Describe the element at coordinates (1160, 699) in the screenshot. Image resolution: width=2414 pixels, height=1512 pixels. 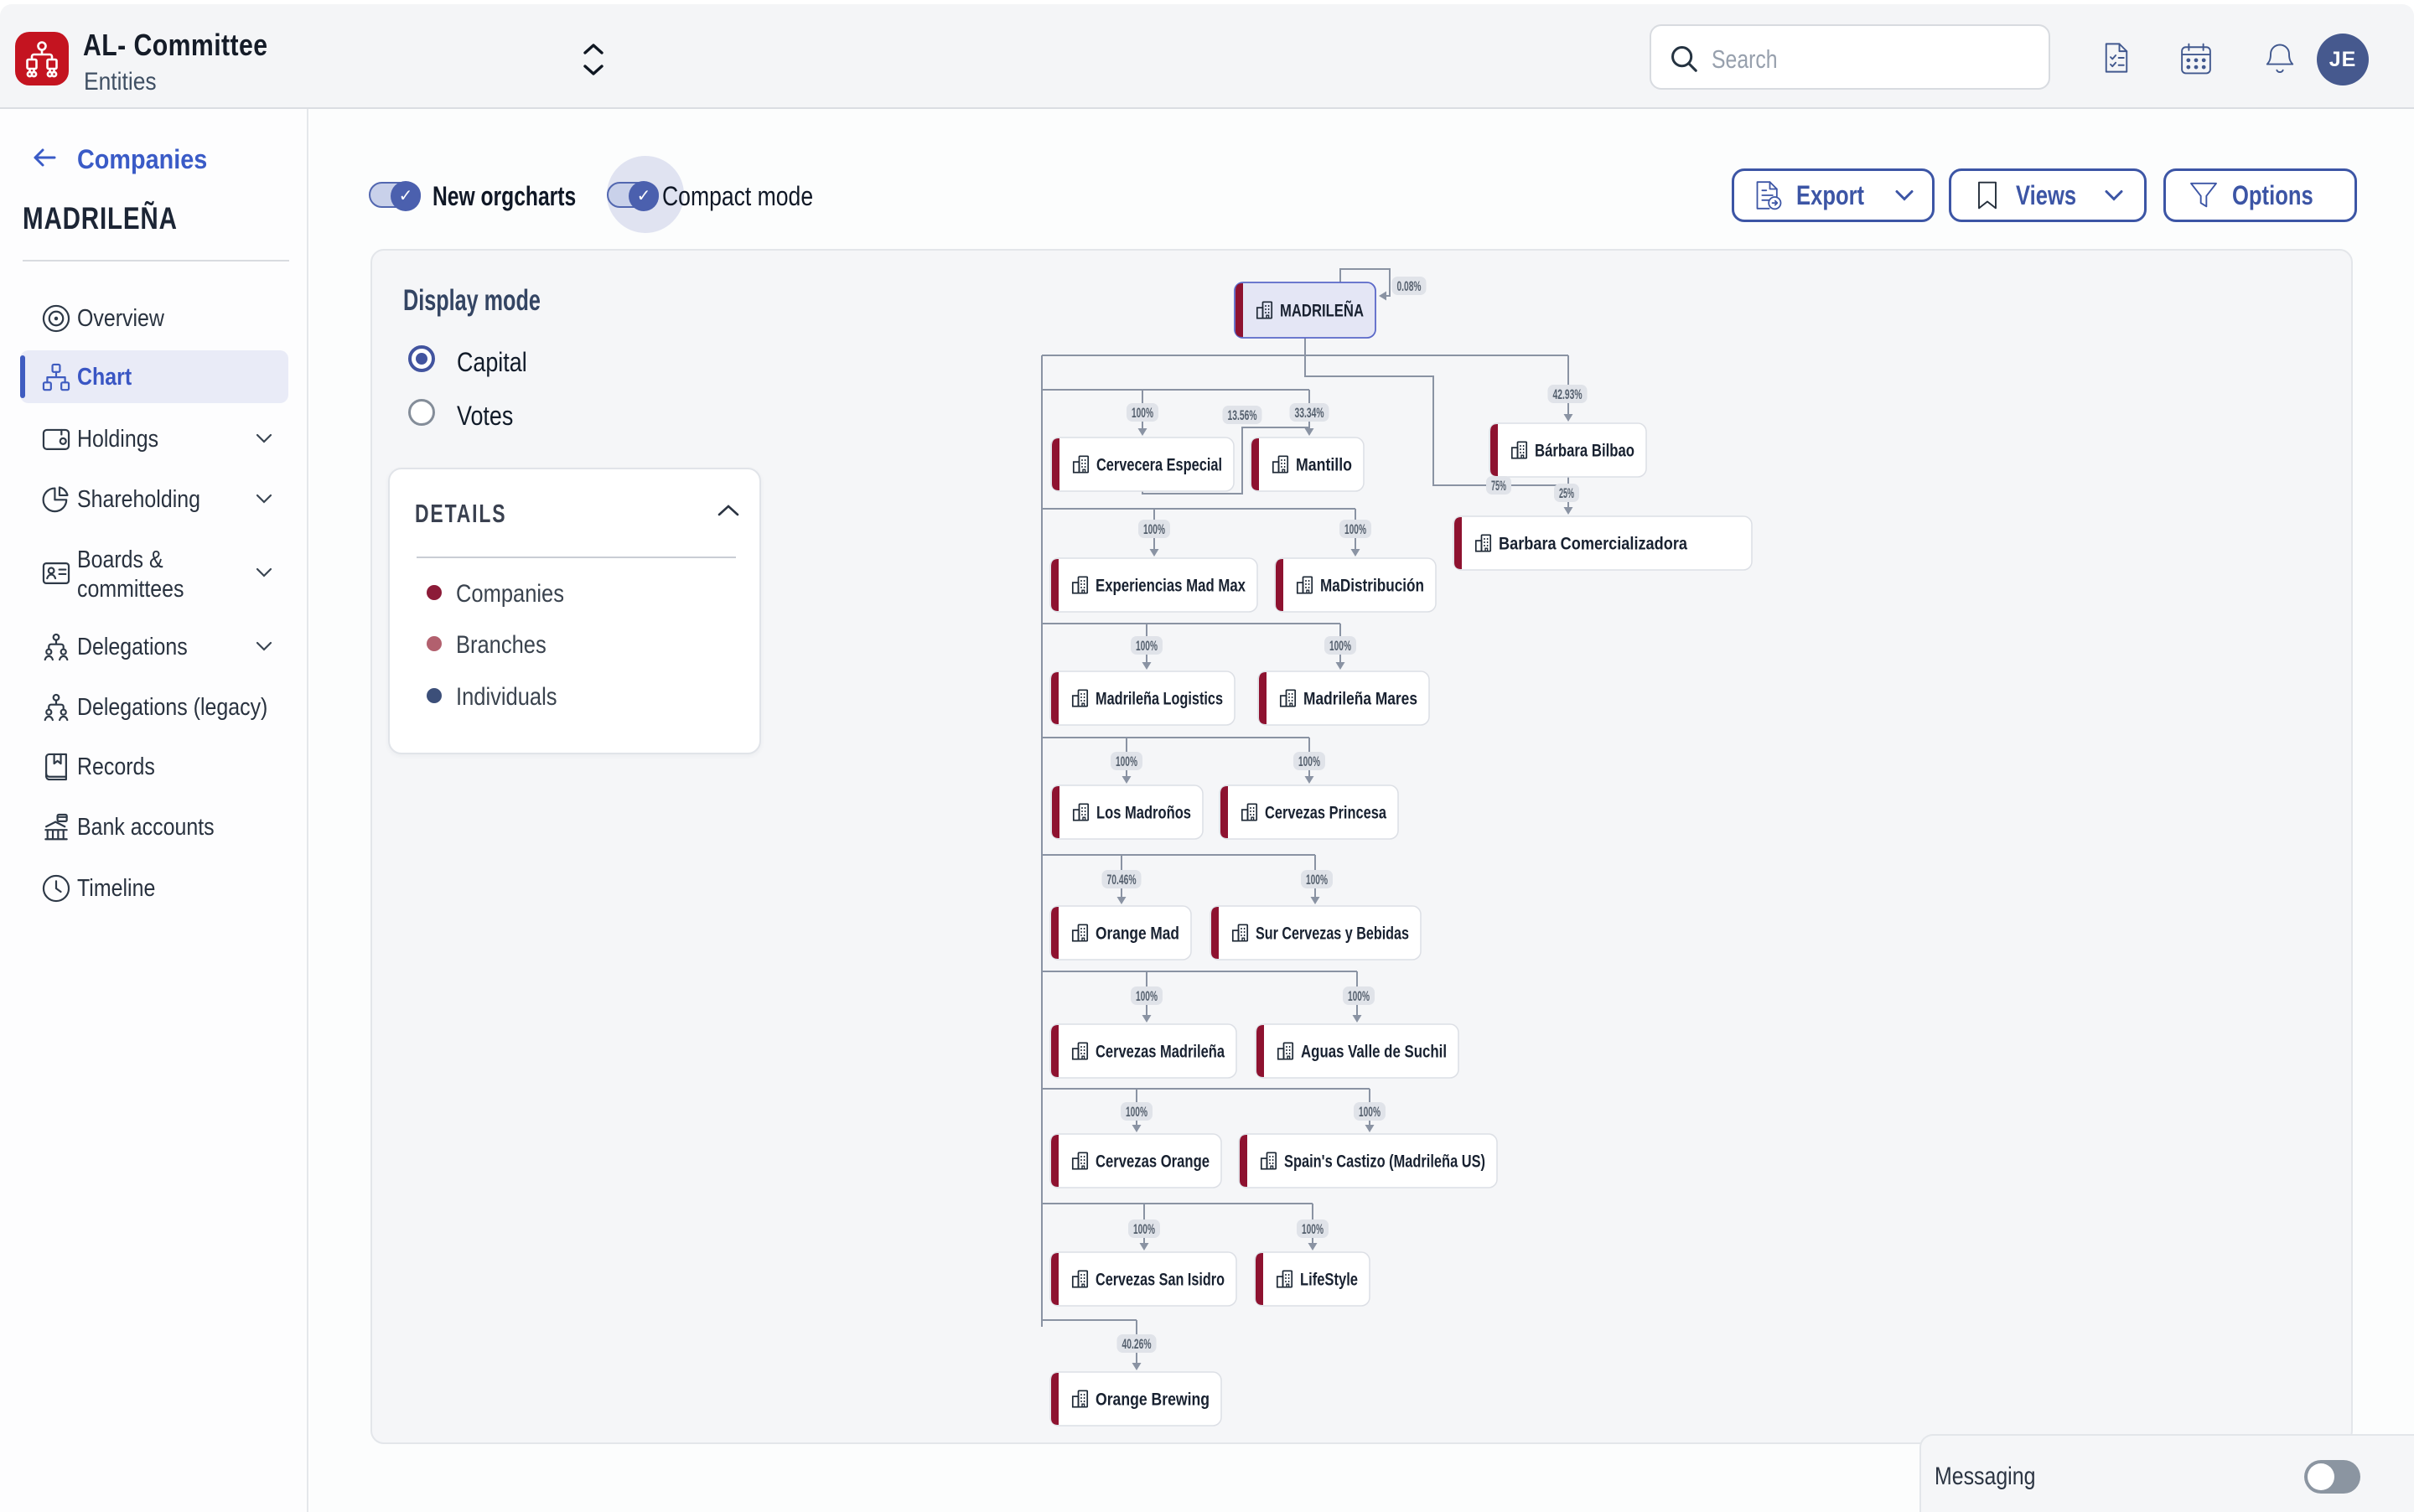
I see `svg-text: Madrileña Logistics` at that location.